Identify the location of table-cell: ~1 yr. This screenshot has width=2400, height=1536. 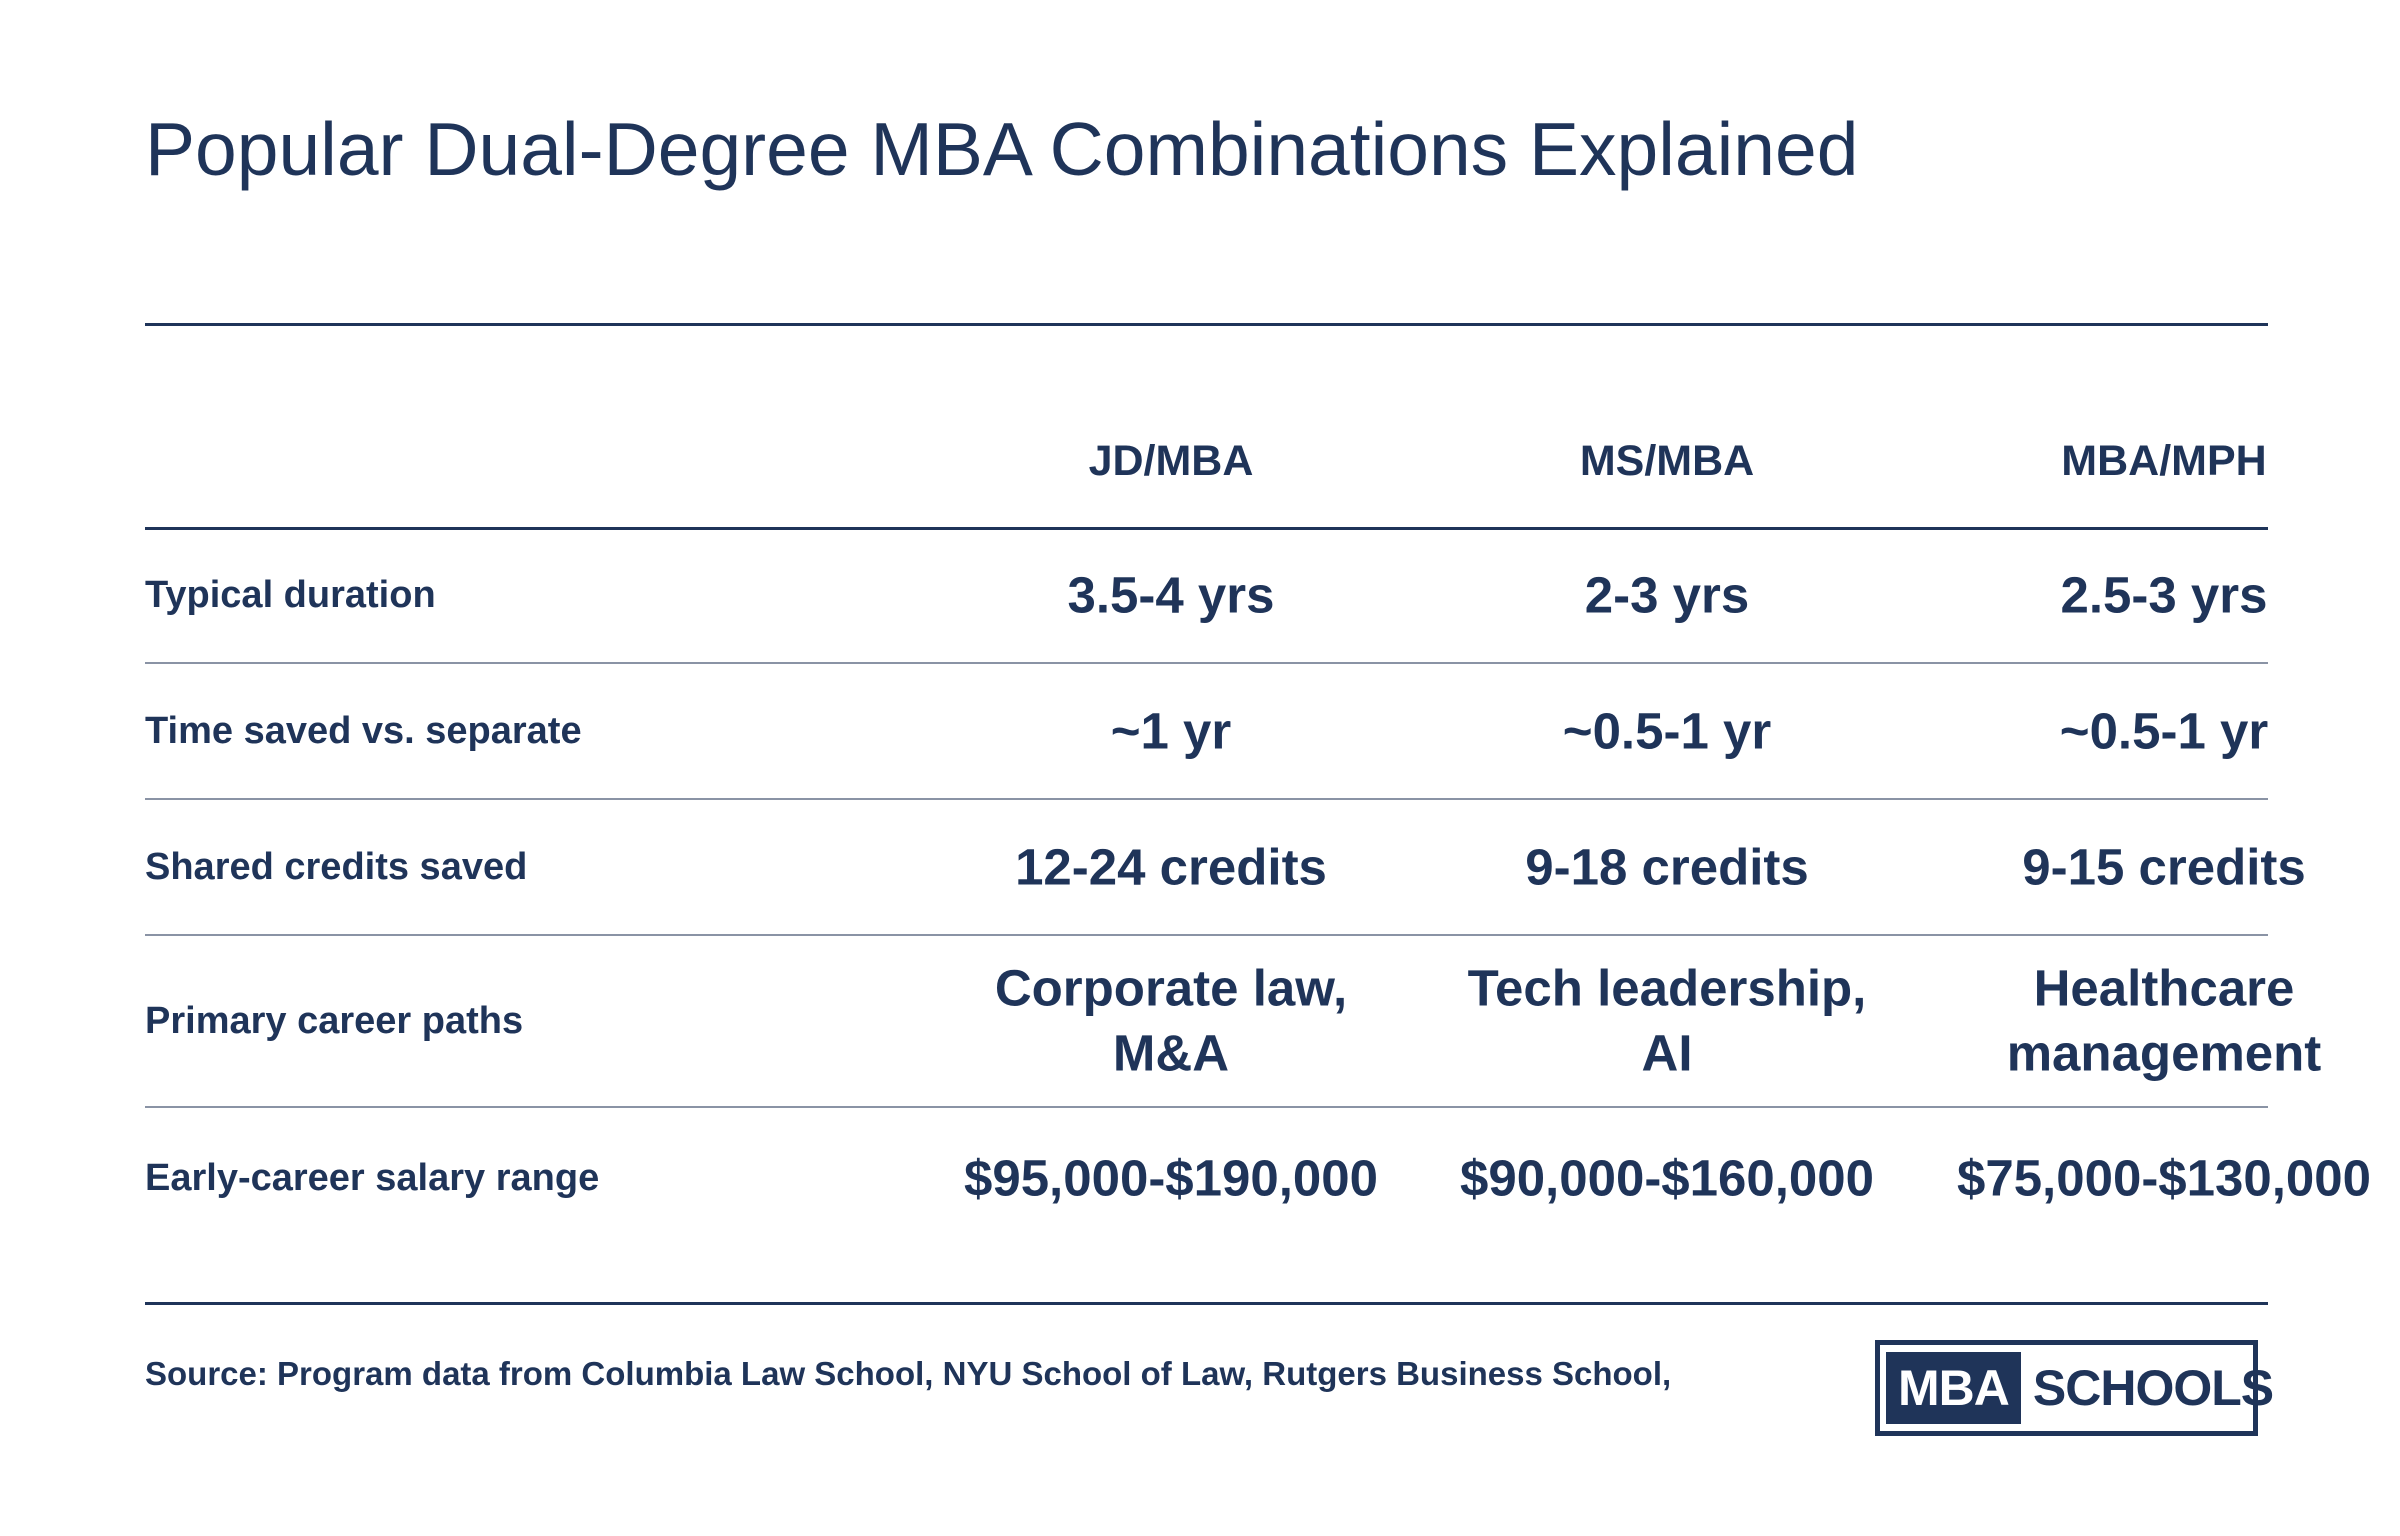
(1171, 731).